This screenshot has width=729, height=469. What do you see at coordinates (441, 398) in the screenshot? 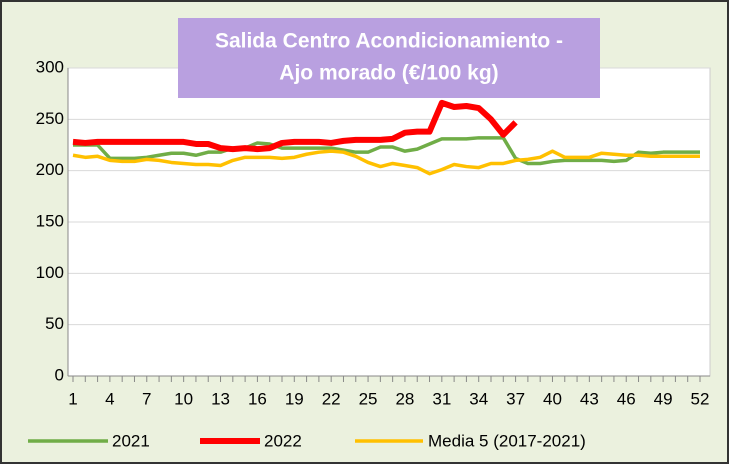
I see `x-tick-label: 31` at bounding box center [441, 398].